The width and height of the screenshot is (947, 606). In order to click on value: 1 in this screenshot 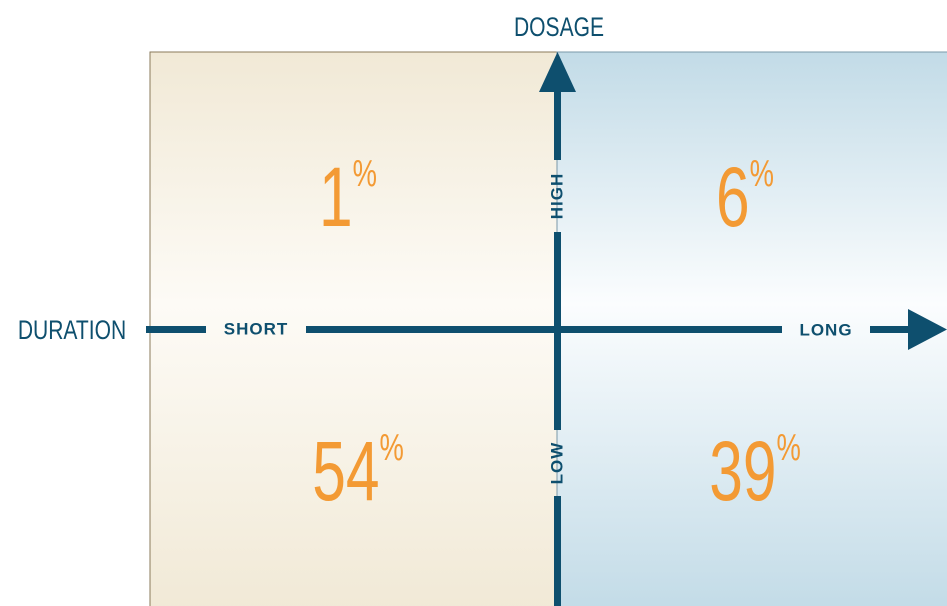, I will do `click(336, 197)`.